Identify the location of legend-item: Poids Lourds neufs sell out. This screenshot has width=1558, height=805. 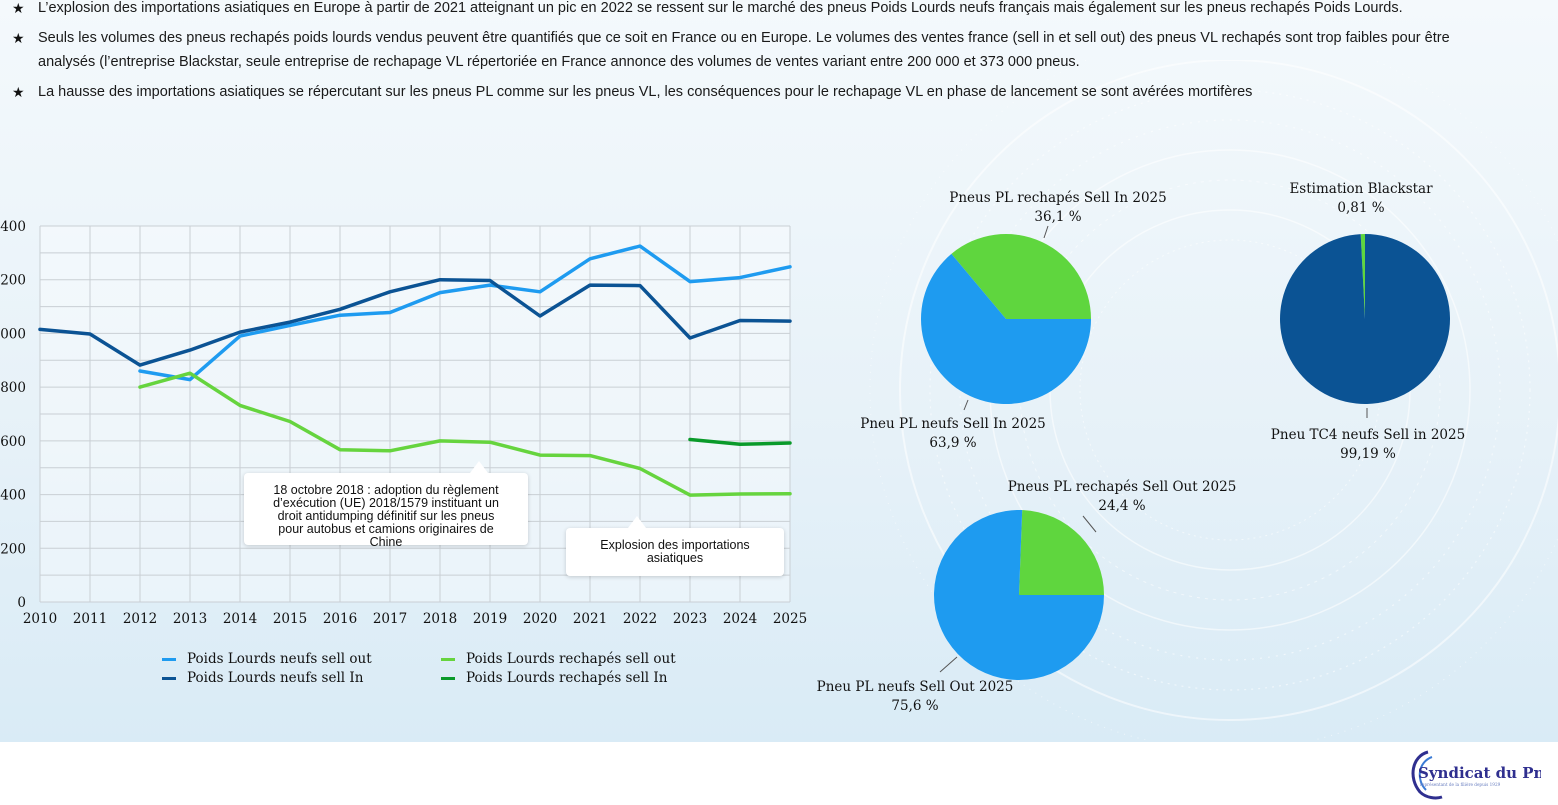
(267, 659).